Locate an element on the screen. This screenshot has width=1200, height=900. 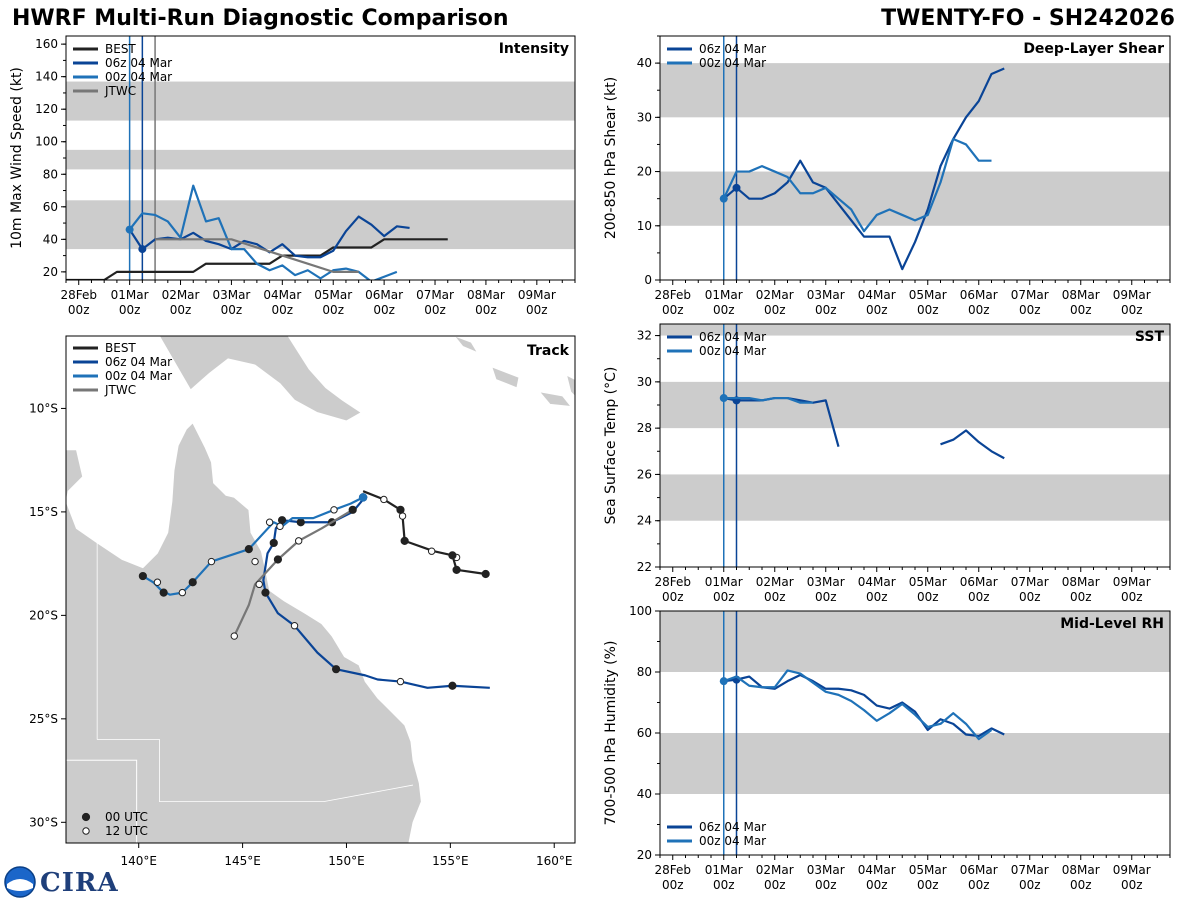
track-ytick-label: 30°S is located at coordinates (43, 822).